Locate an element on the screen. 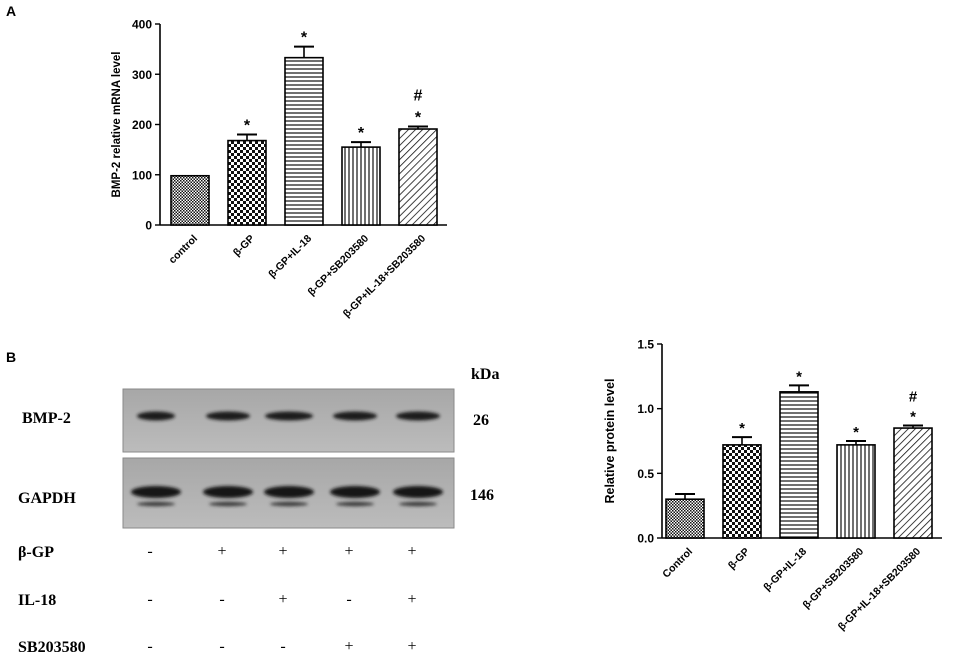 The image size is (957, 666). treatment-label: IL-18 is located at coordinates (37, 600).